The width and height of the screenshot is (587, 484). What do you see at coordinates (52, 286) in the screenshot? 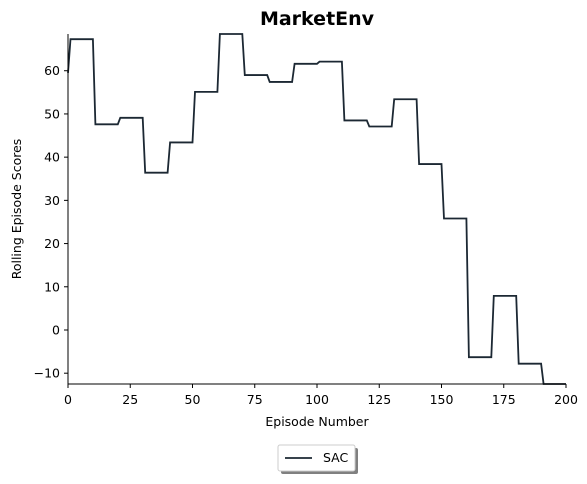
I see `y-tick-label: 10` at bounding box center [52, 286].